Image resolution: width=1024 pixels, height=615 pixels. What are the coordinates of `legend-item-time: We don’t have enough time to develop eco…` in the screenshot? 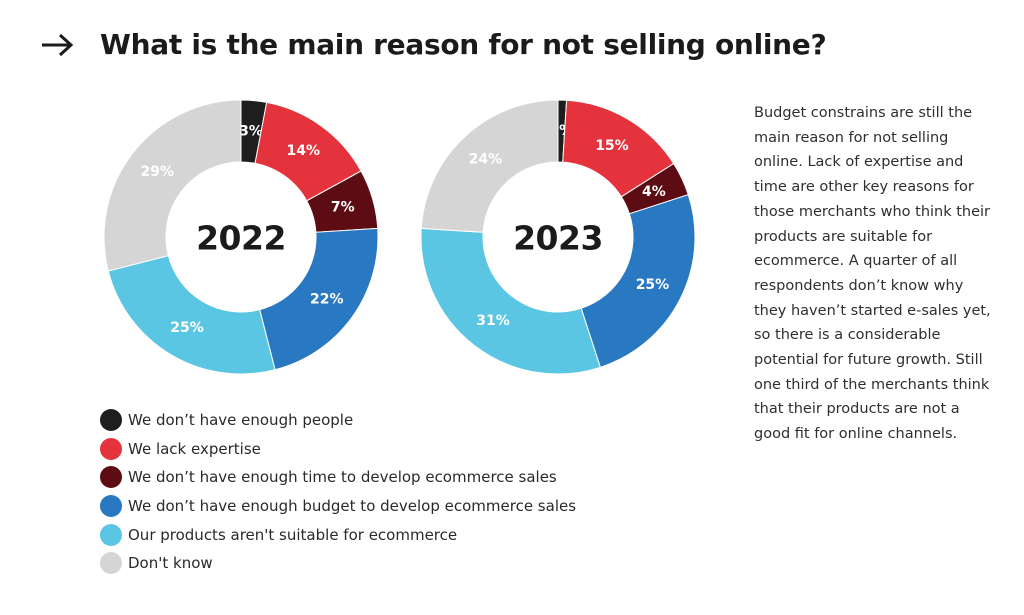 It's located at (338, 477).